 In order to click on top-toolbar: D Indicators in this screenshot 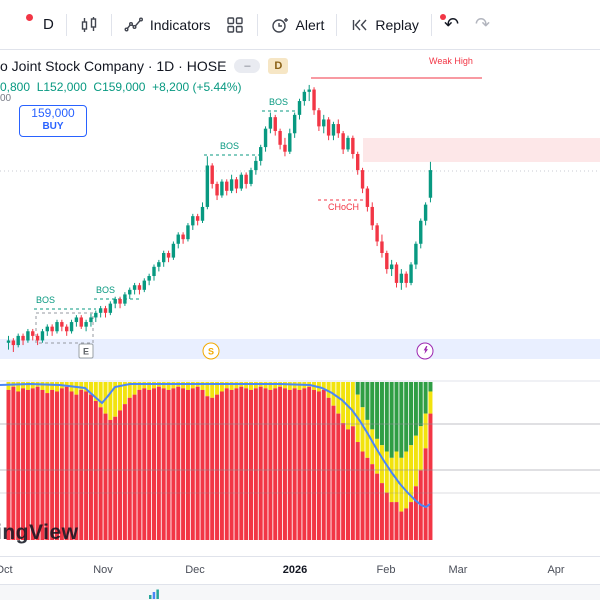, I will do `click(300, 25)`.